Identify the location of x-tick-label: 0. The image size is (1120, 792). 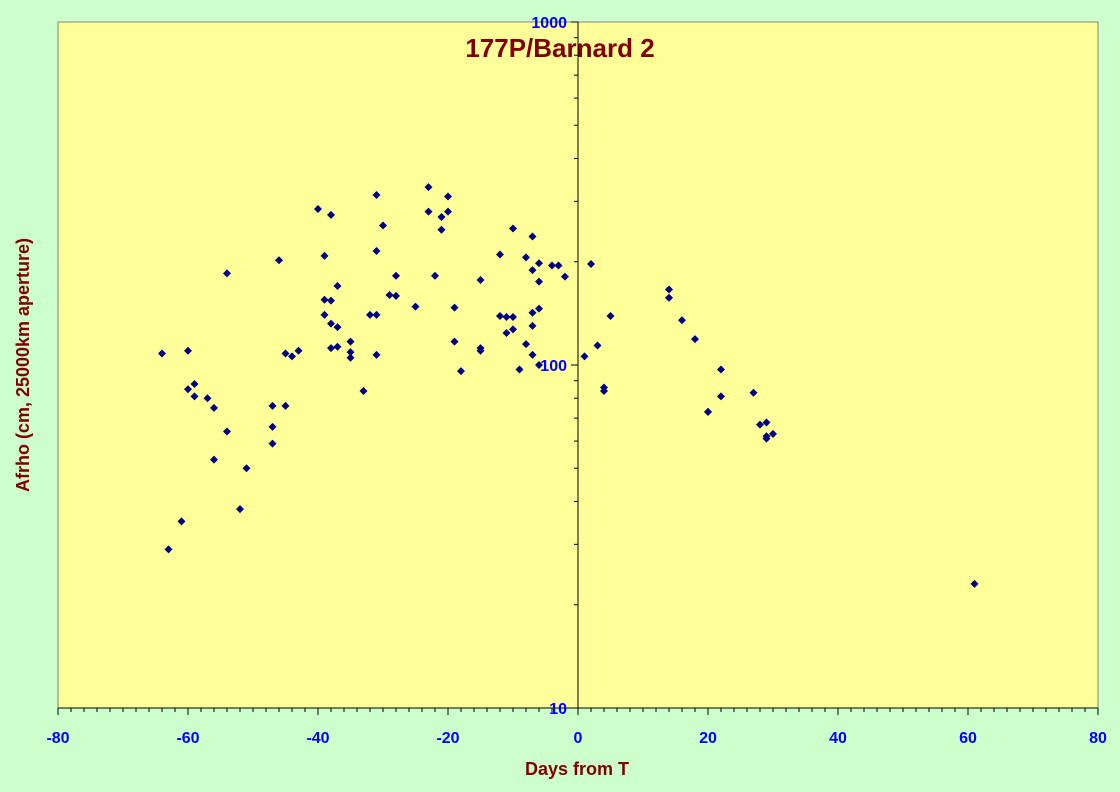
(578, 738).